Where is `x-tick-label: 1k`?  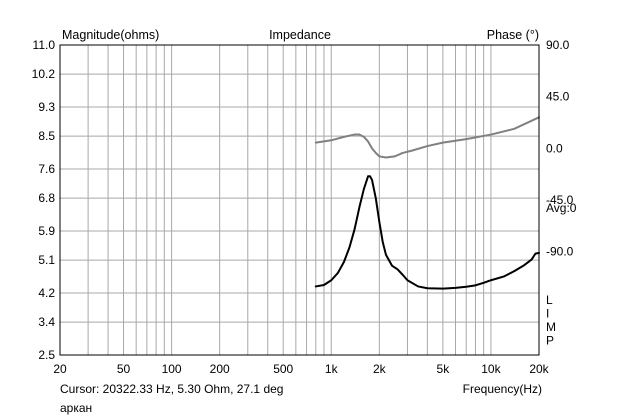
x-tick-label: 1k is located at coordinates (332, 369).